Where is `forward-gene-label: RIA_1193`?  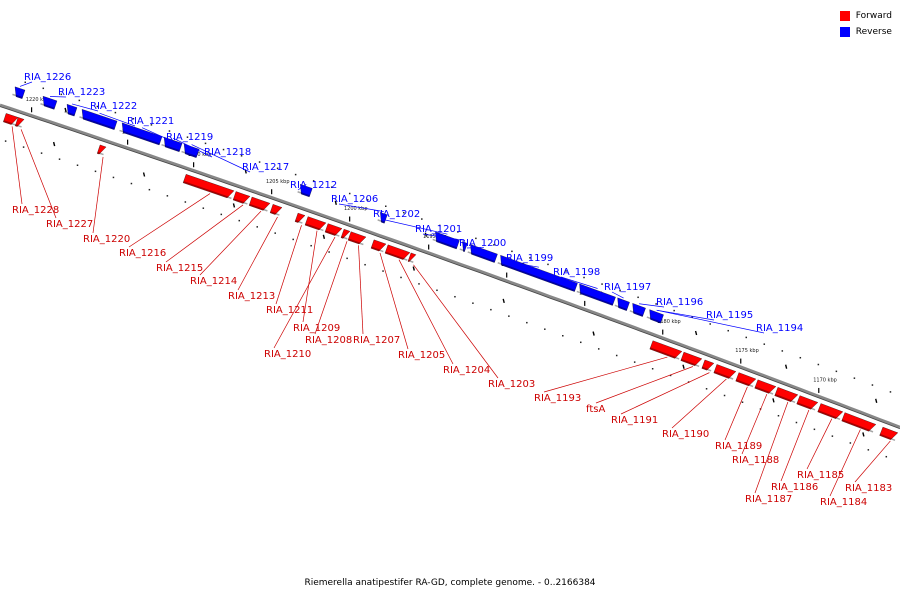
forward-gene-label: RIA_1193 is located at coordinates (557, 398).